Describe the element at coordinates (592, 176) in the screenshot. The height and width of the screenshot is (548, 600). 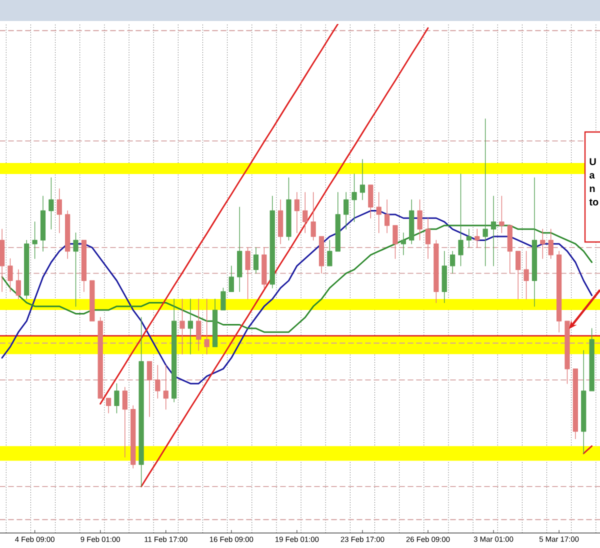
I see `annotation: a` at that location.